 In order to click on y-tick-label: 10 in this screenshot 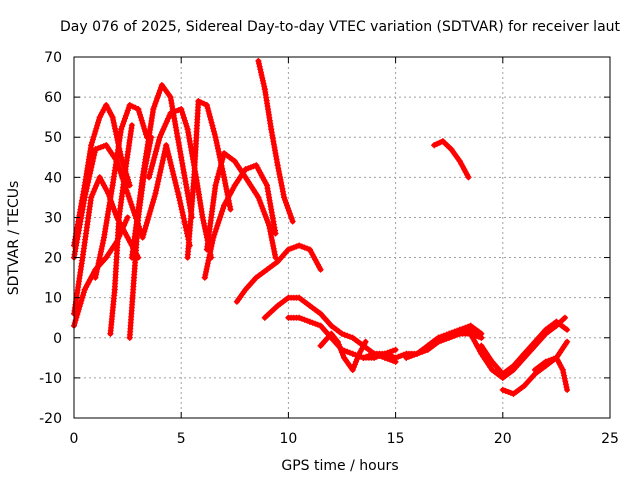, I will do `click(53, 299)`.